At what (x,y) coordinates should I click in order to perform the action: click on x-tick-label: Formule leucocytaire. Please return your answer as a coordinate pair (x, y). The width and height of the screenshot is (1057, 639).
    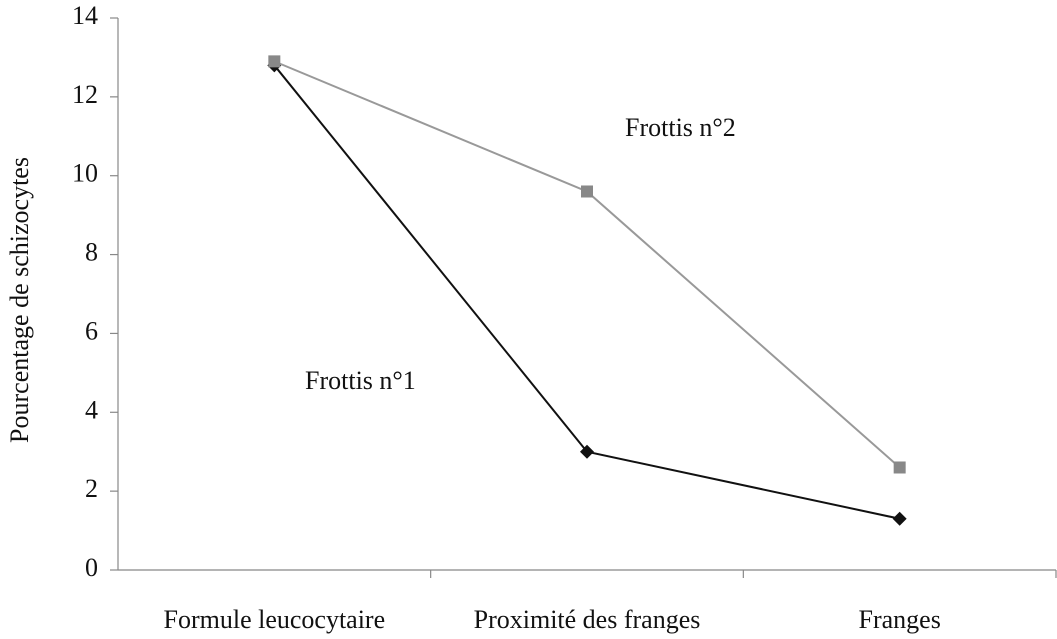
    Looking at the image, I should click on (275, 619).